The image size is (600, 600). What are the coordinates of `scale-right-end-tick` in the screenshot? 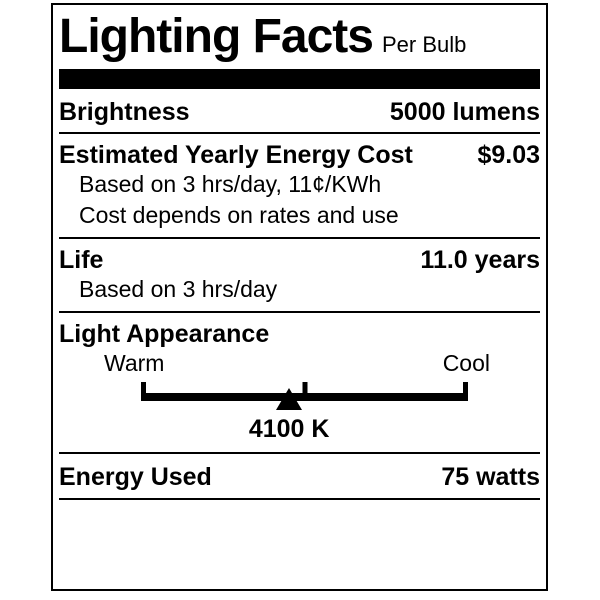 It's located at (465, 391).